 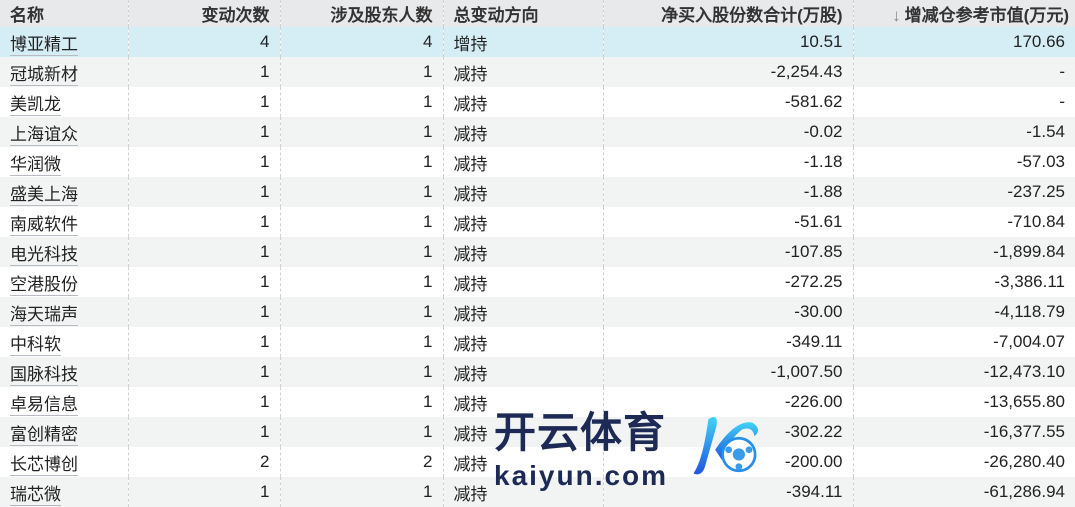 I want to click on net-shares-cell: -2,254.43, so click(x=727, y=72).